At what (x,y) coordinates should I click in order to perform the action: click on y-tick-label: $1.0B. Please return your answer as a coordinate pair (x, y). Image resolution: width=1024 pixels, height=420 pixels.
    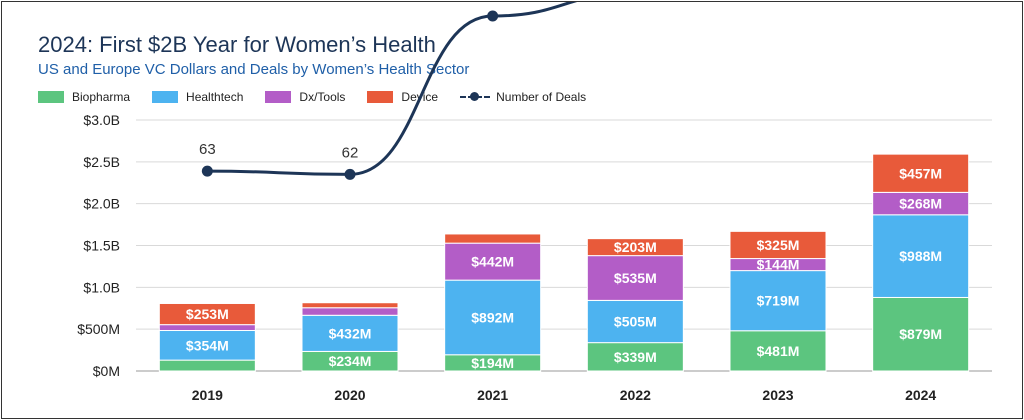
    Looking at the image, I should click on (101, 287).